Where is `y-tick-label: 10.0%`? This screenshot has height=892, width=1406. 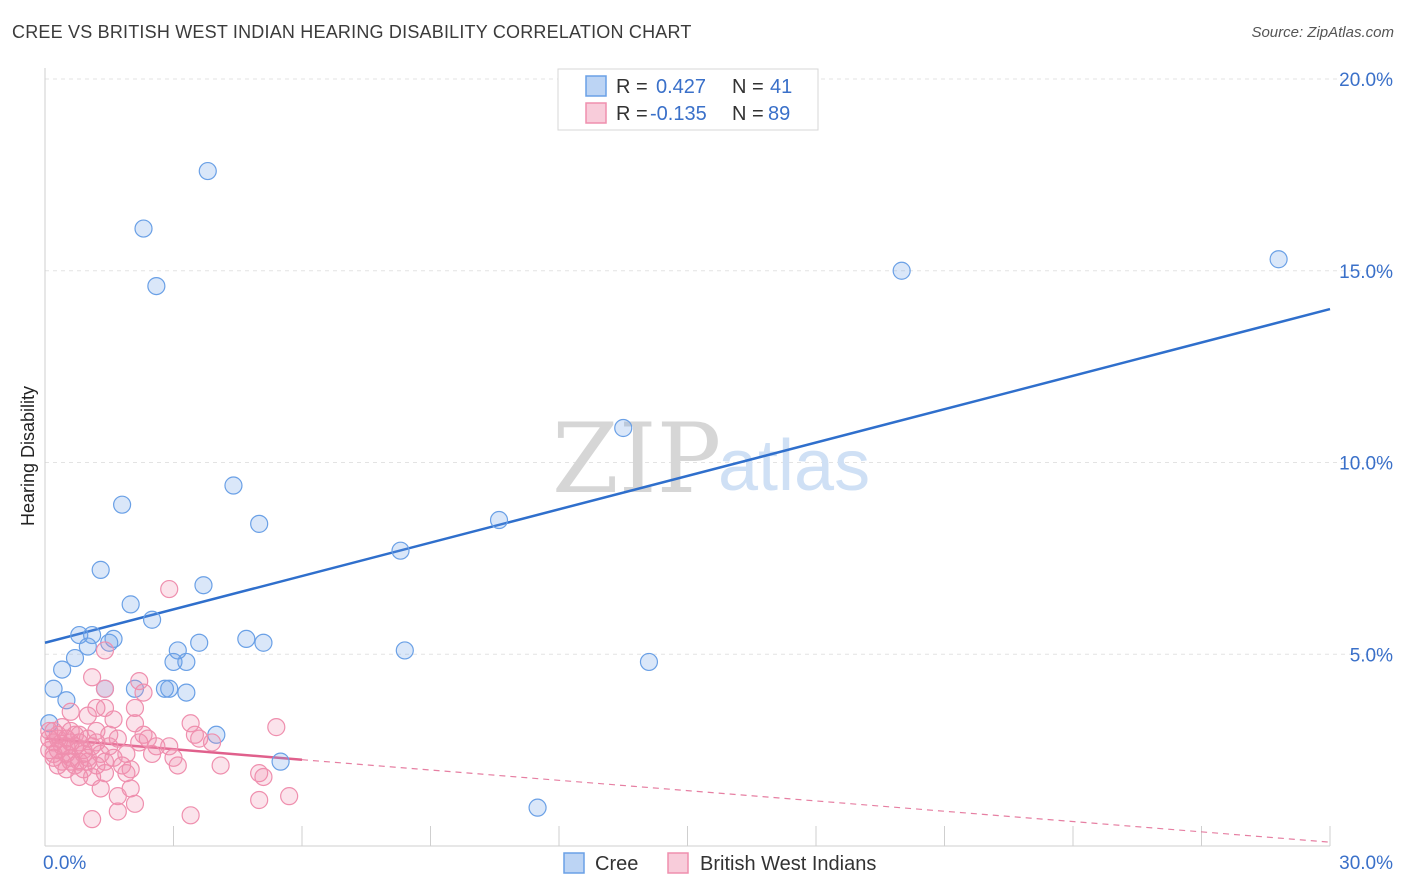 y-tick-label: 10.0% is located at coordinates (1366, 464).